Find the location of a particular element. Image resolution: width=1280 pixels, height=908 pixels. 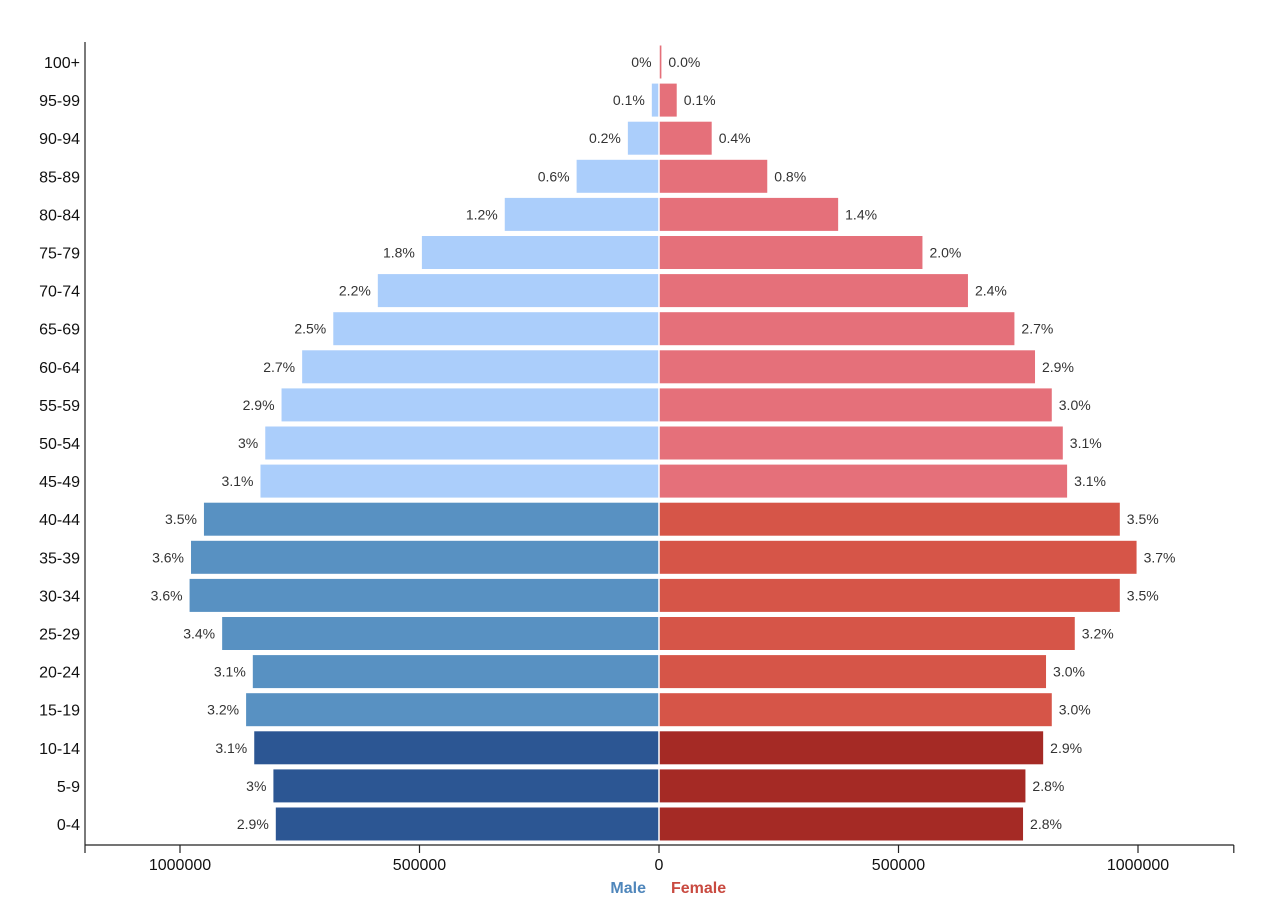

male-pct-label-50-54: 3% is located at coordinates (248, 443).